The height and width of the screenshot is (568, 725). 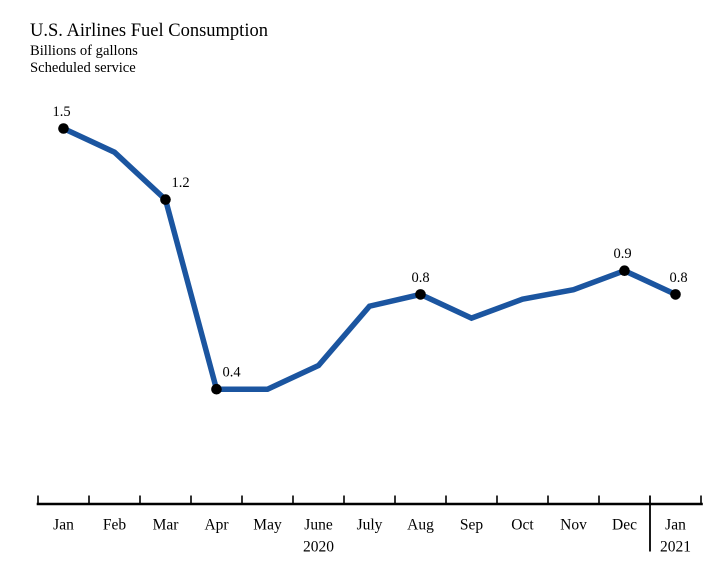 What do you see at coordinates (115, 525) in the screenshot?
I see `x-tick-label: Feb` at bounding box center [115, 525].